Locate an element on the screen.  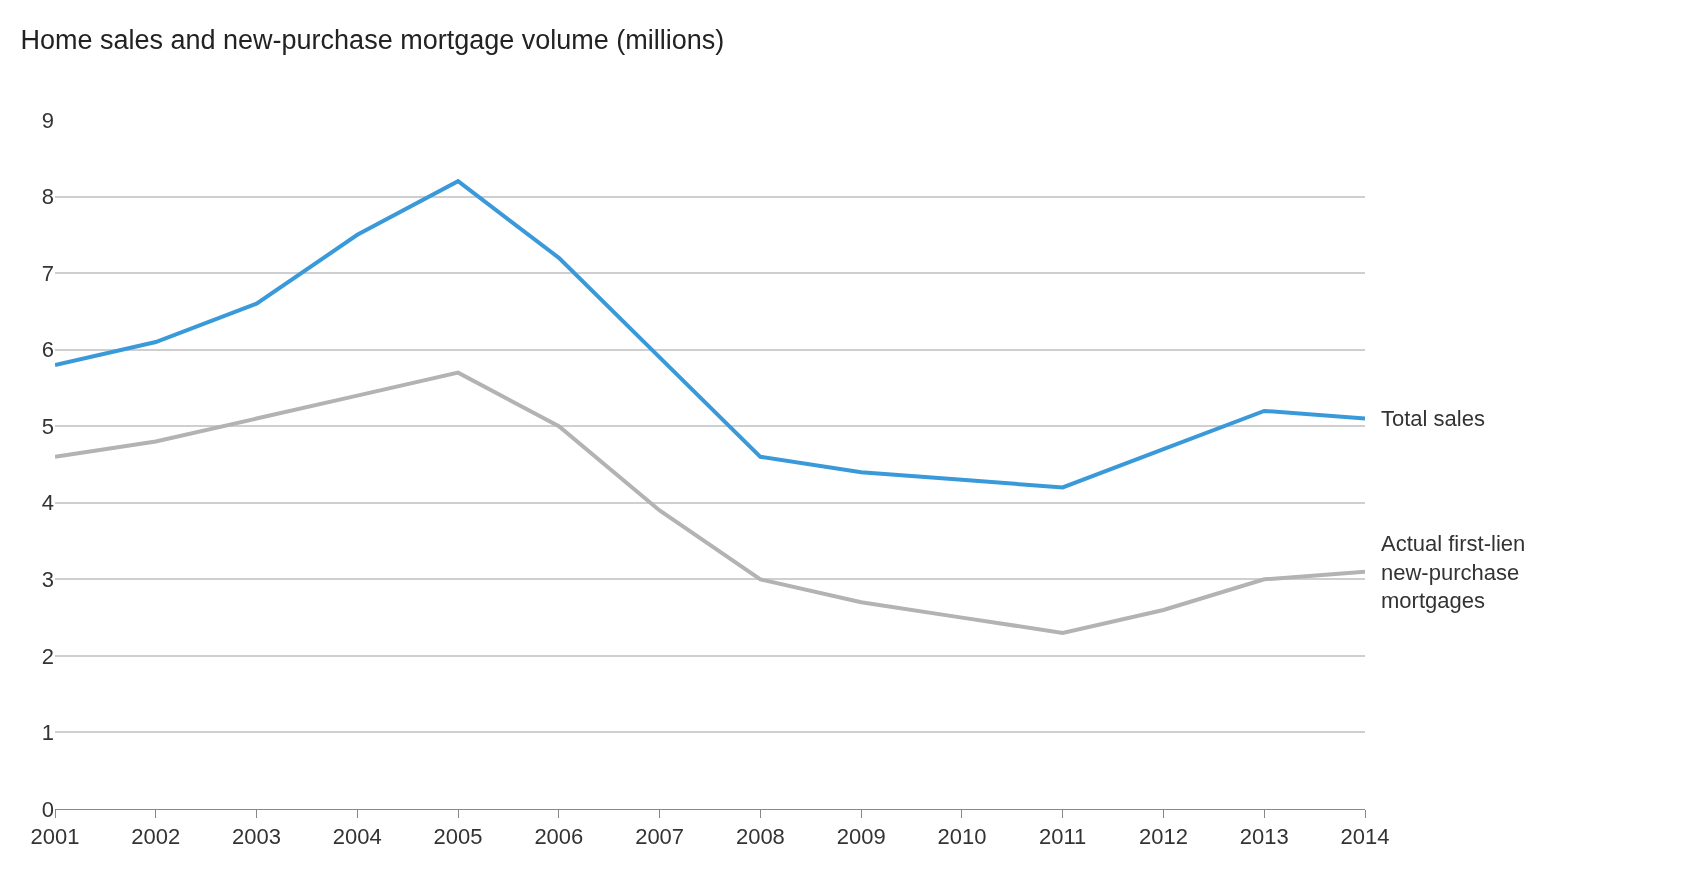
series-label: Actual first-lien new-purchase mortgages is located at coordinates (1453, 572).